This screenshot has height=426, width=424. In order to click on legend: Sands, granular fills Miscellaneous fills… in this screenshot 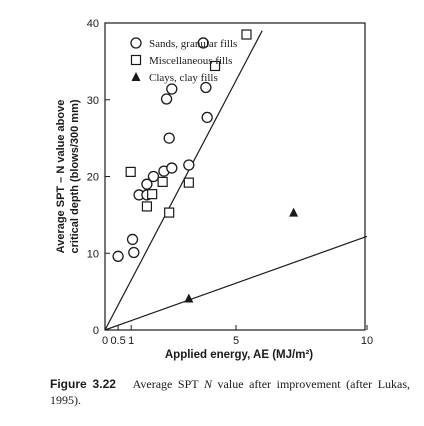, I will do `click(183, 60)`.